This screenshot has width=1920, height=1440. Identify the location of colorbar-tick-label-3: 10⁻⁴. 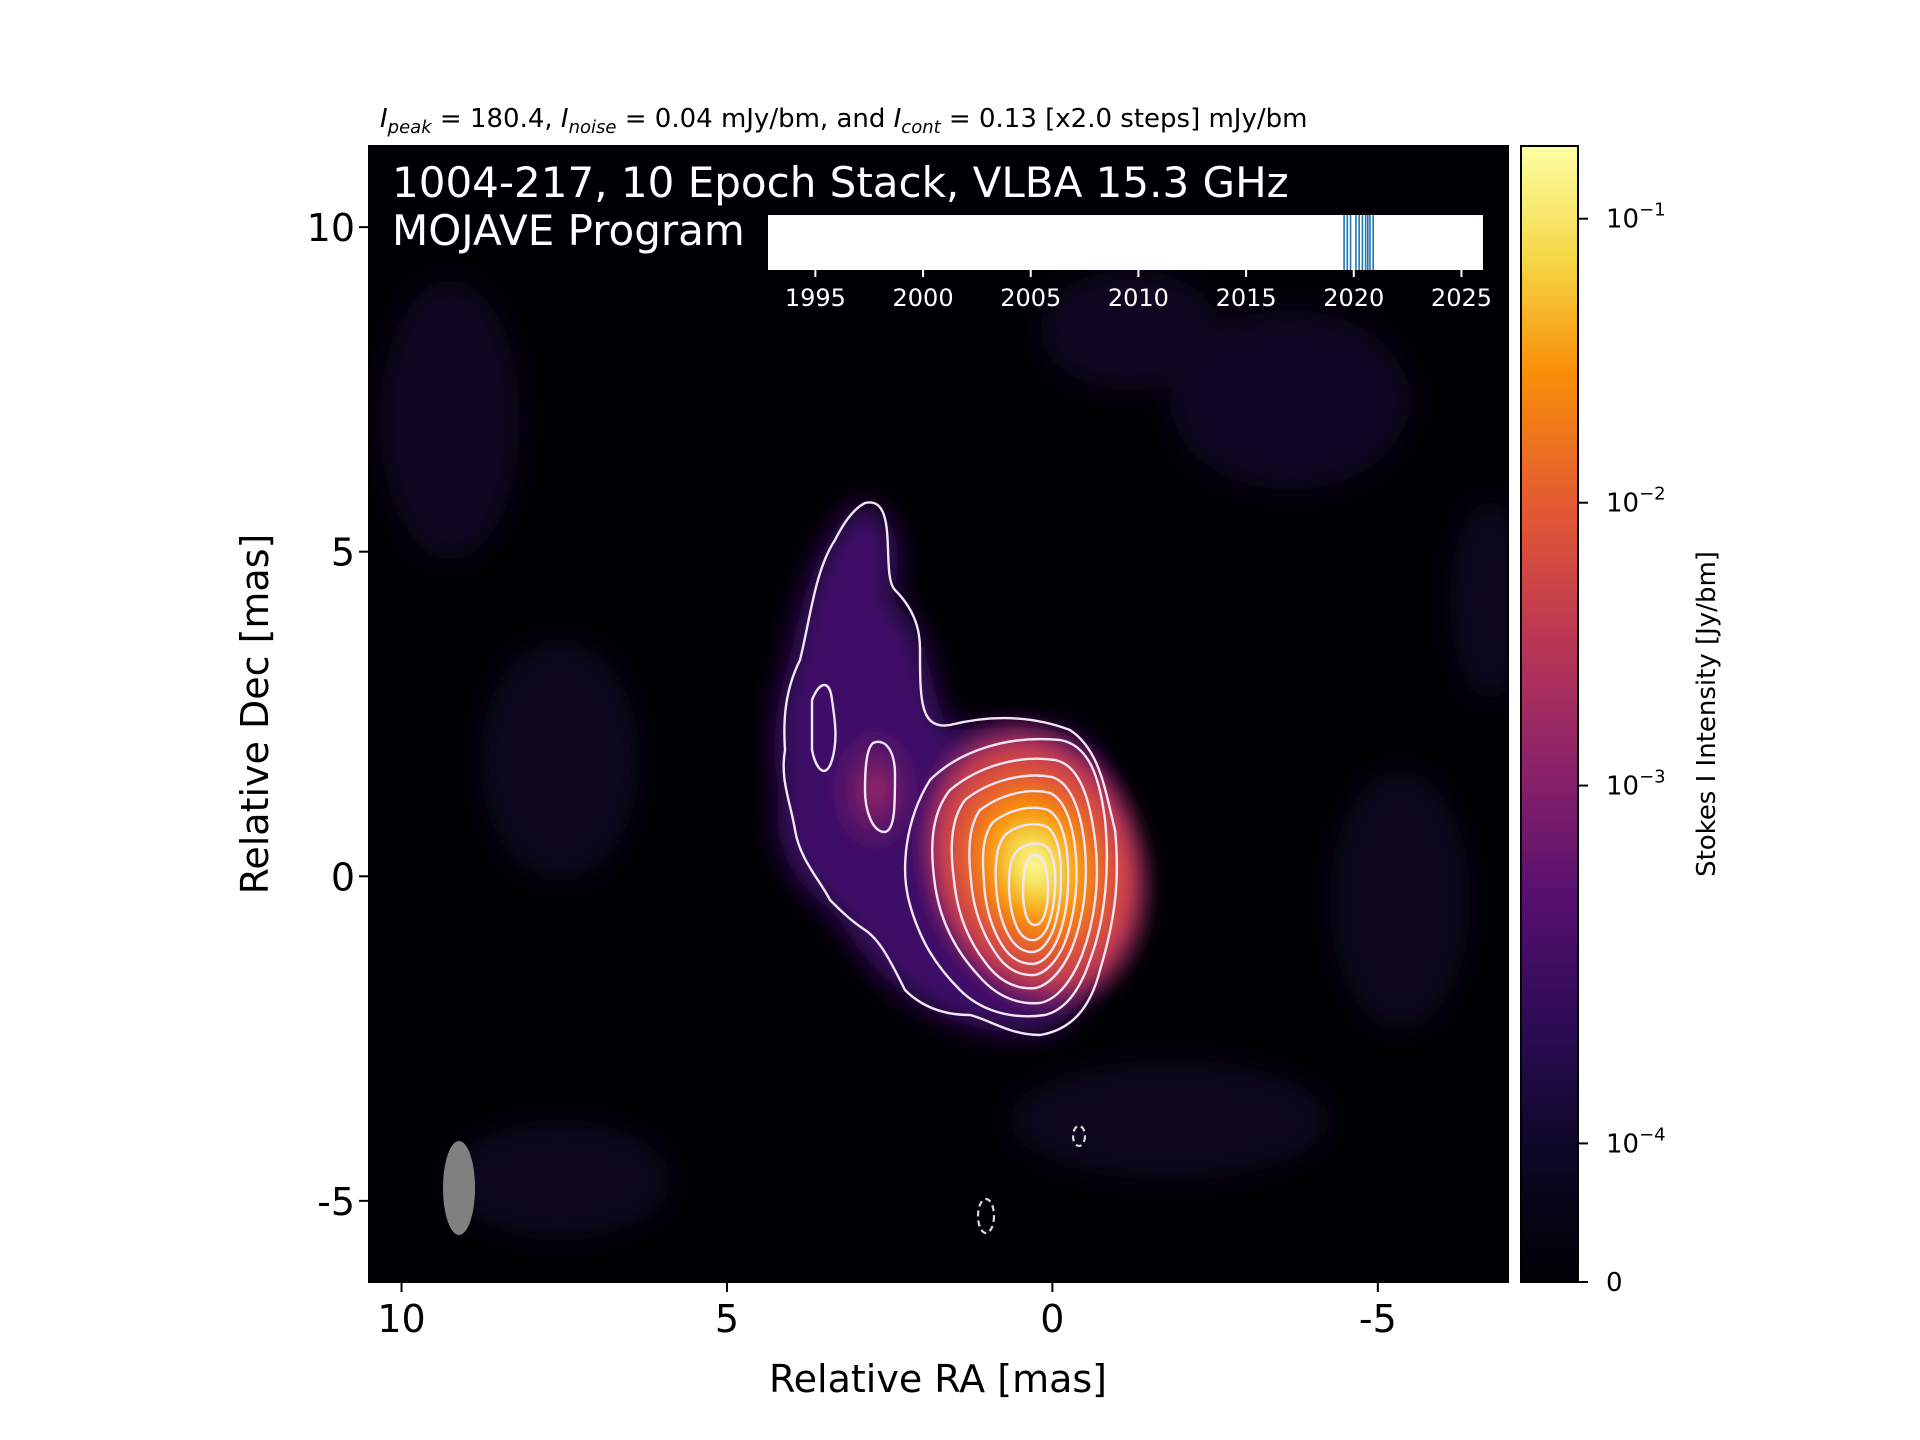
(1636, 1141).